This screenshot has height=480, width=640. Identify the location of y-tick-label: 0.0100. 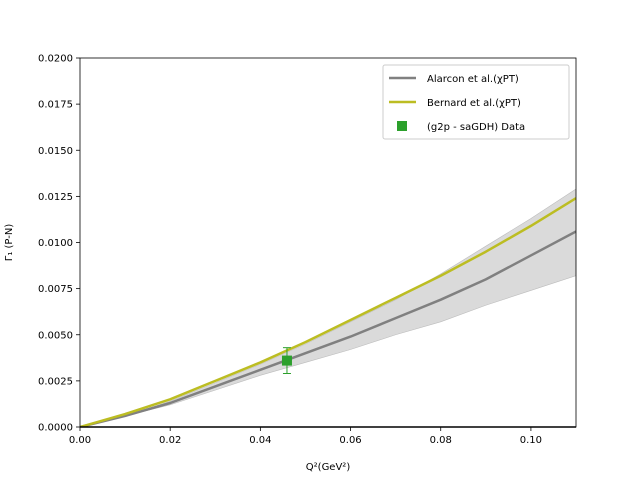
(55, 243).